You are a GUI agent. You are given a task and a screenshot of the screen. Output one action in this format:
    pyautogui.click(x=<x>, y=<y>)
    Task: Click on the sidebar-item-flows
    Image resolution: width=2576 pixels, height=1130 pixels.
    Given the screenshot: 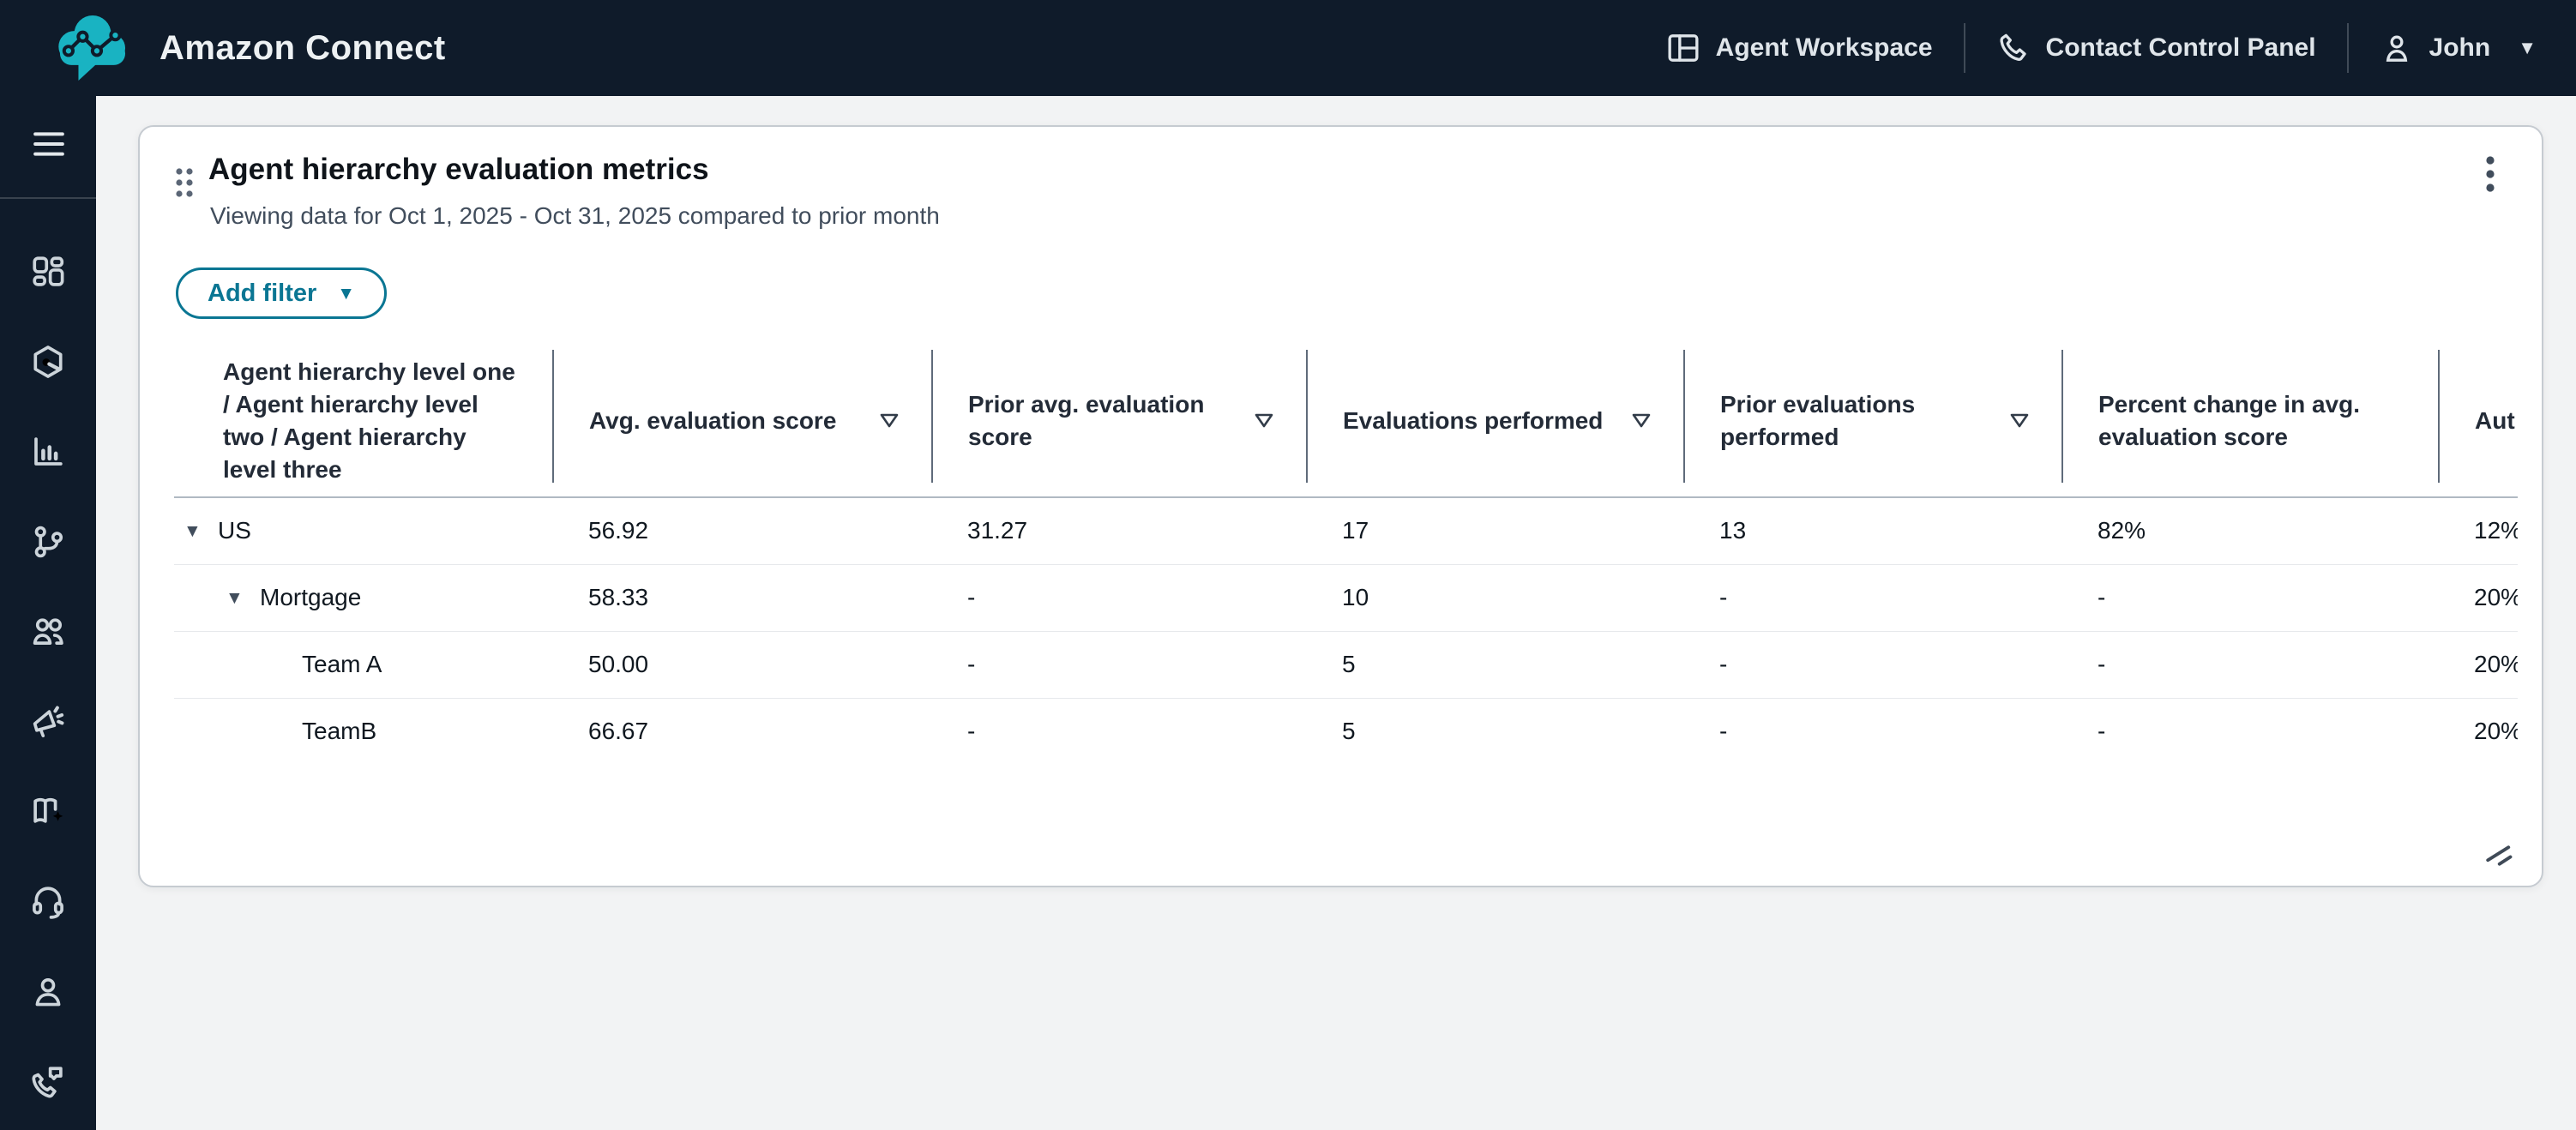 What is the action you would take?
    pyautogui.click(x=48, y=542)
    